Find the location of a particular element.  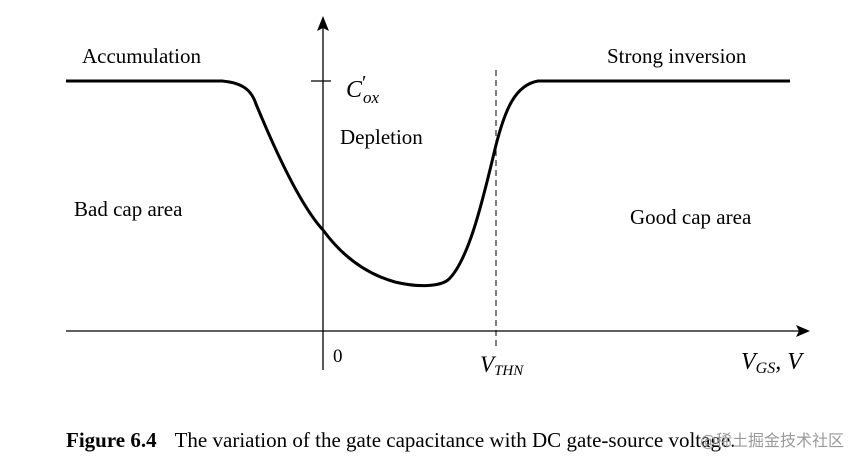

good-cap-area-label: Good cap area is located at coordinates (691, 217).